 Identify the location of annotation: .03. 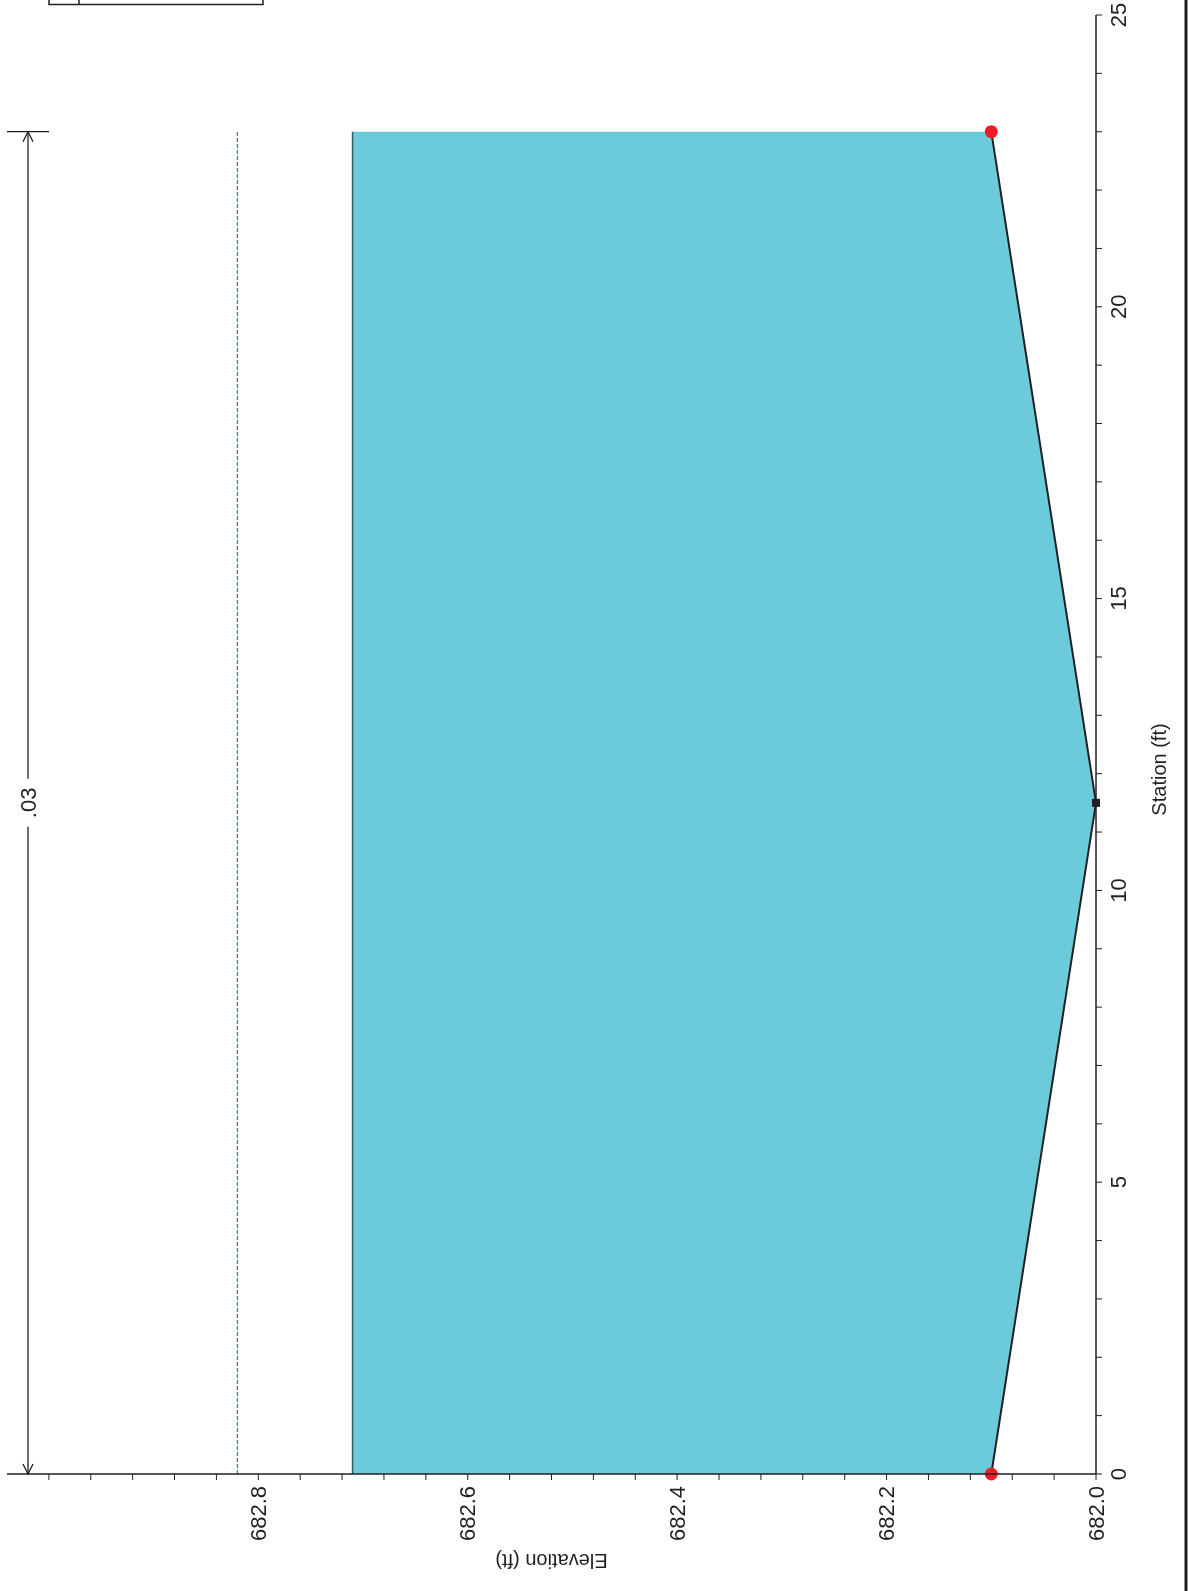
(28, 803).